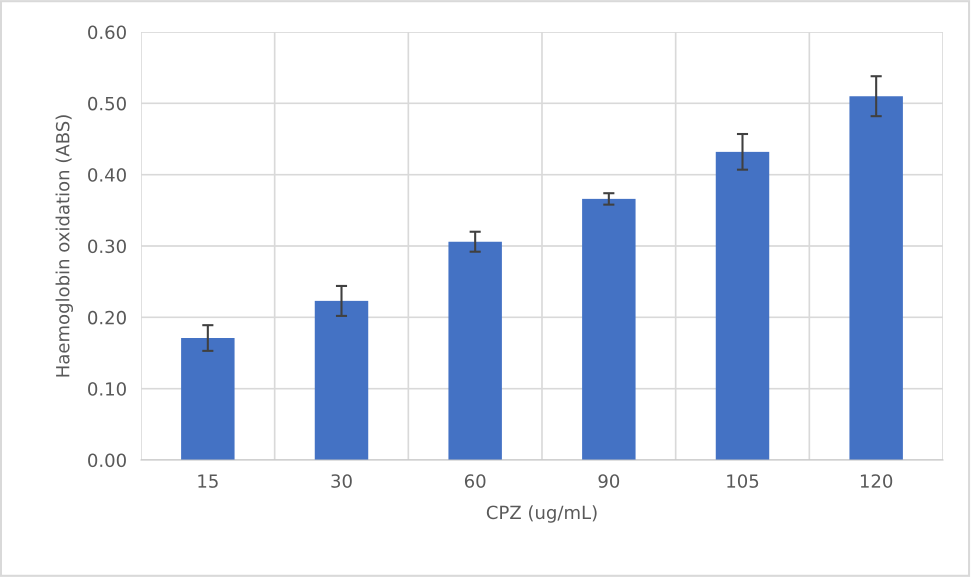  I want to click on y-tick-label: 0.40, so click(107, 175).